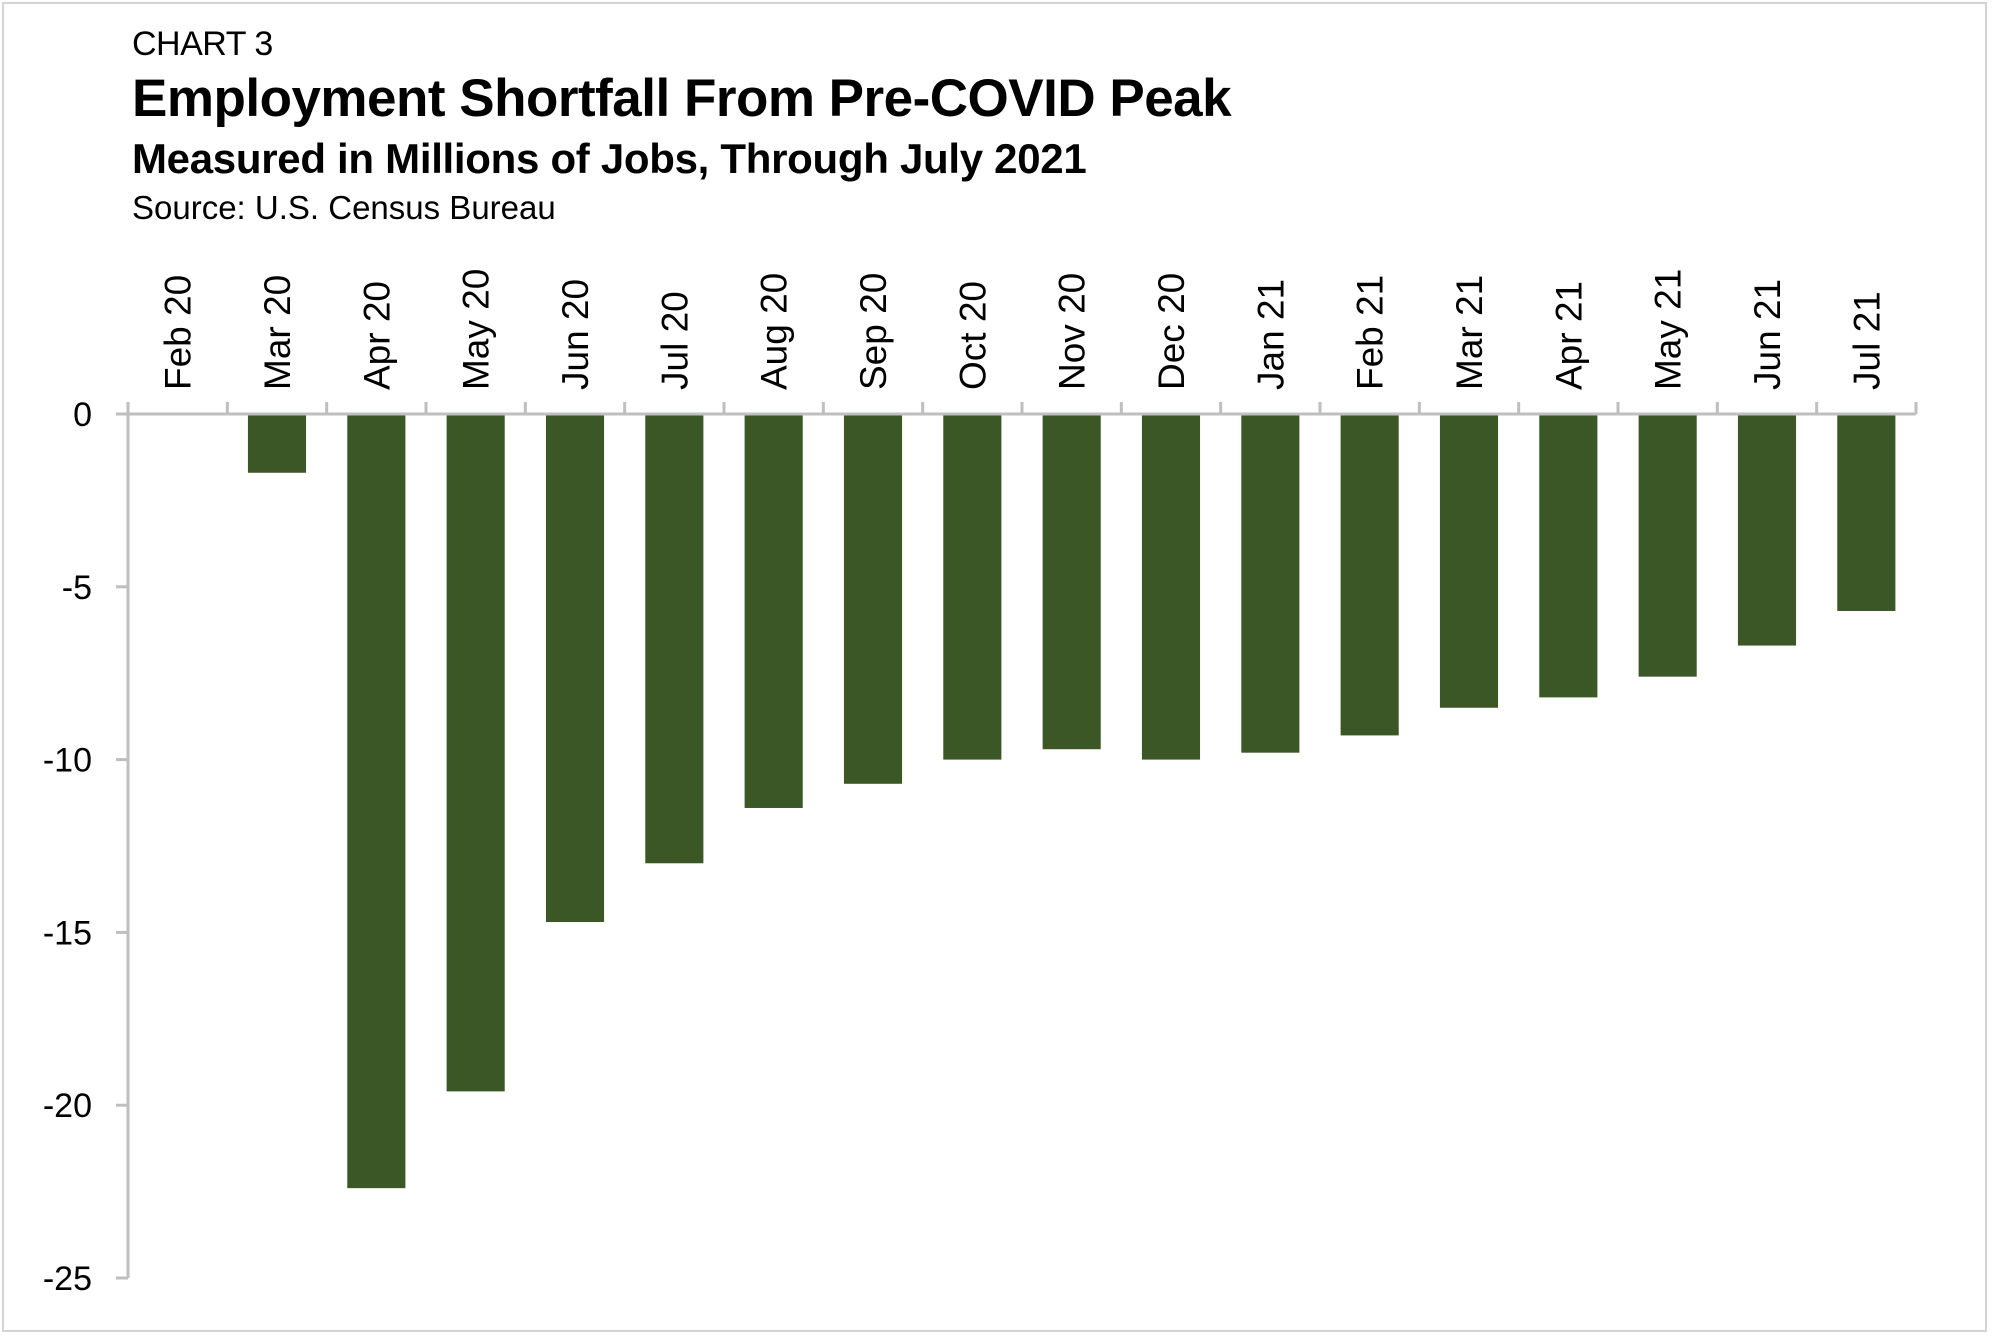 This screenshot has height=1338, width=1993. What do you see at coordinates (67, 933) in the screenshot?
I see `y-tick-label: -15` at bounding box center [67, 933].